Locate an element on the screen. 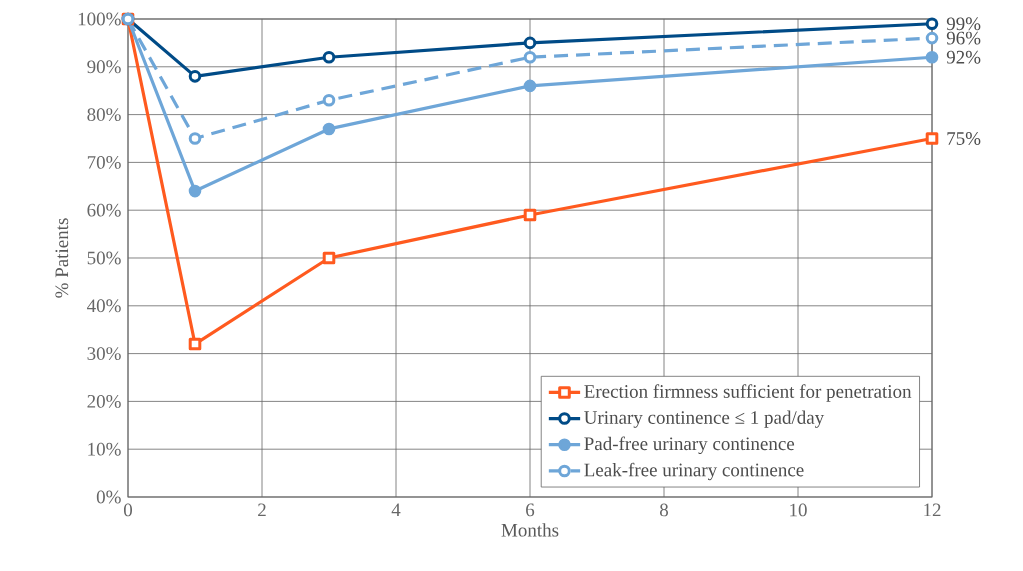  y-tick-label: 50% is located at coordinates (104, 258).